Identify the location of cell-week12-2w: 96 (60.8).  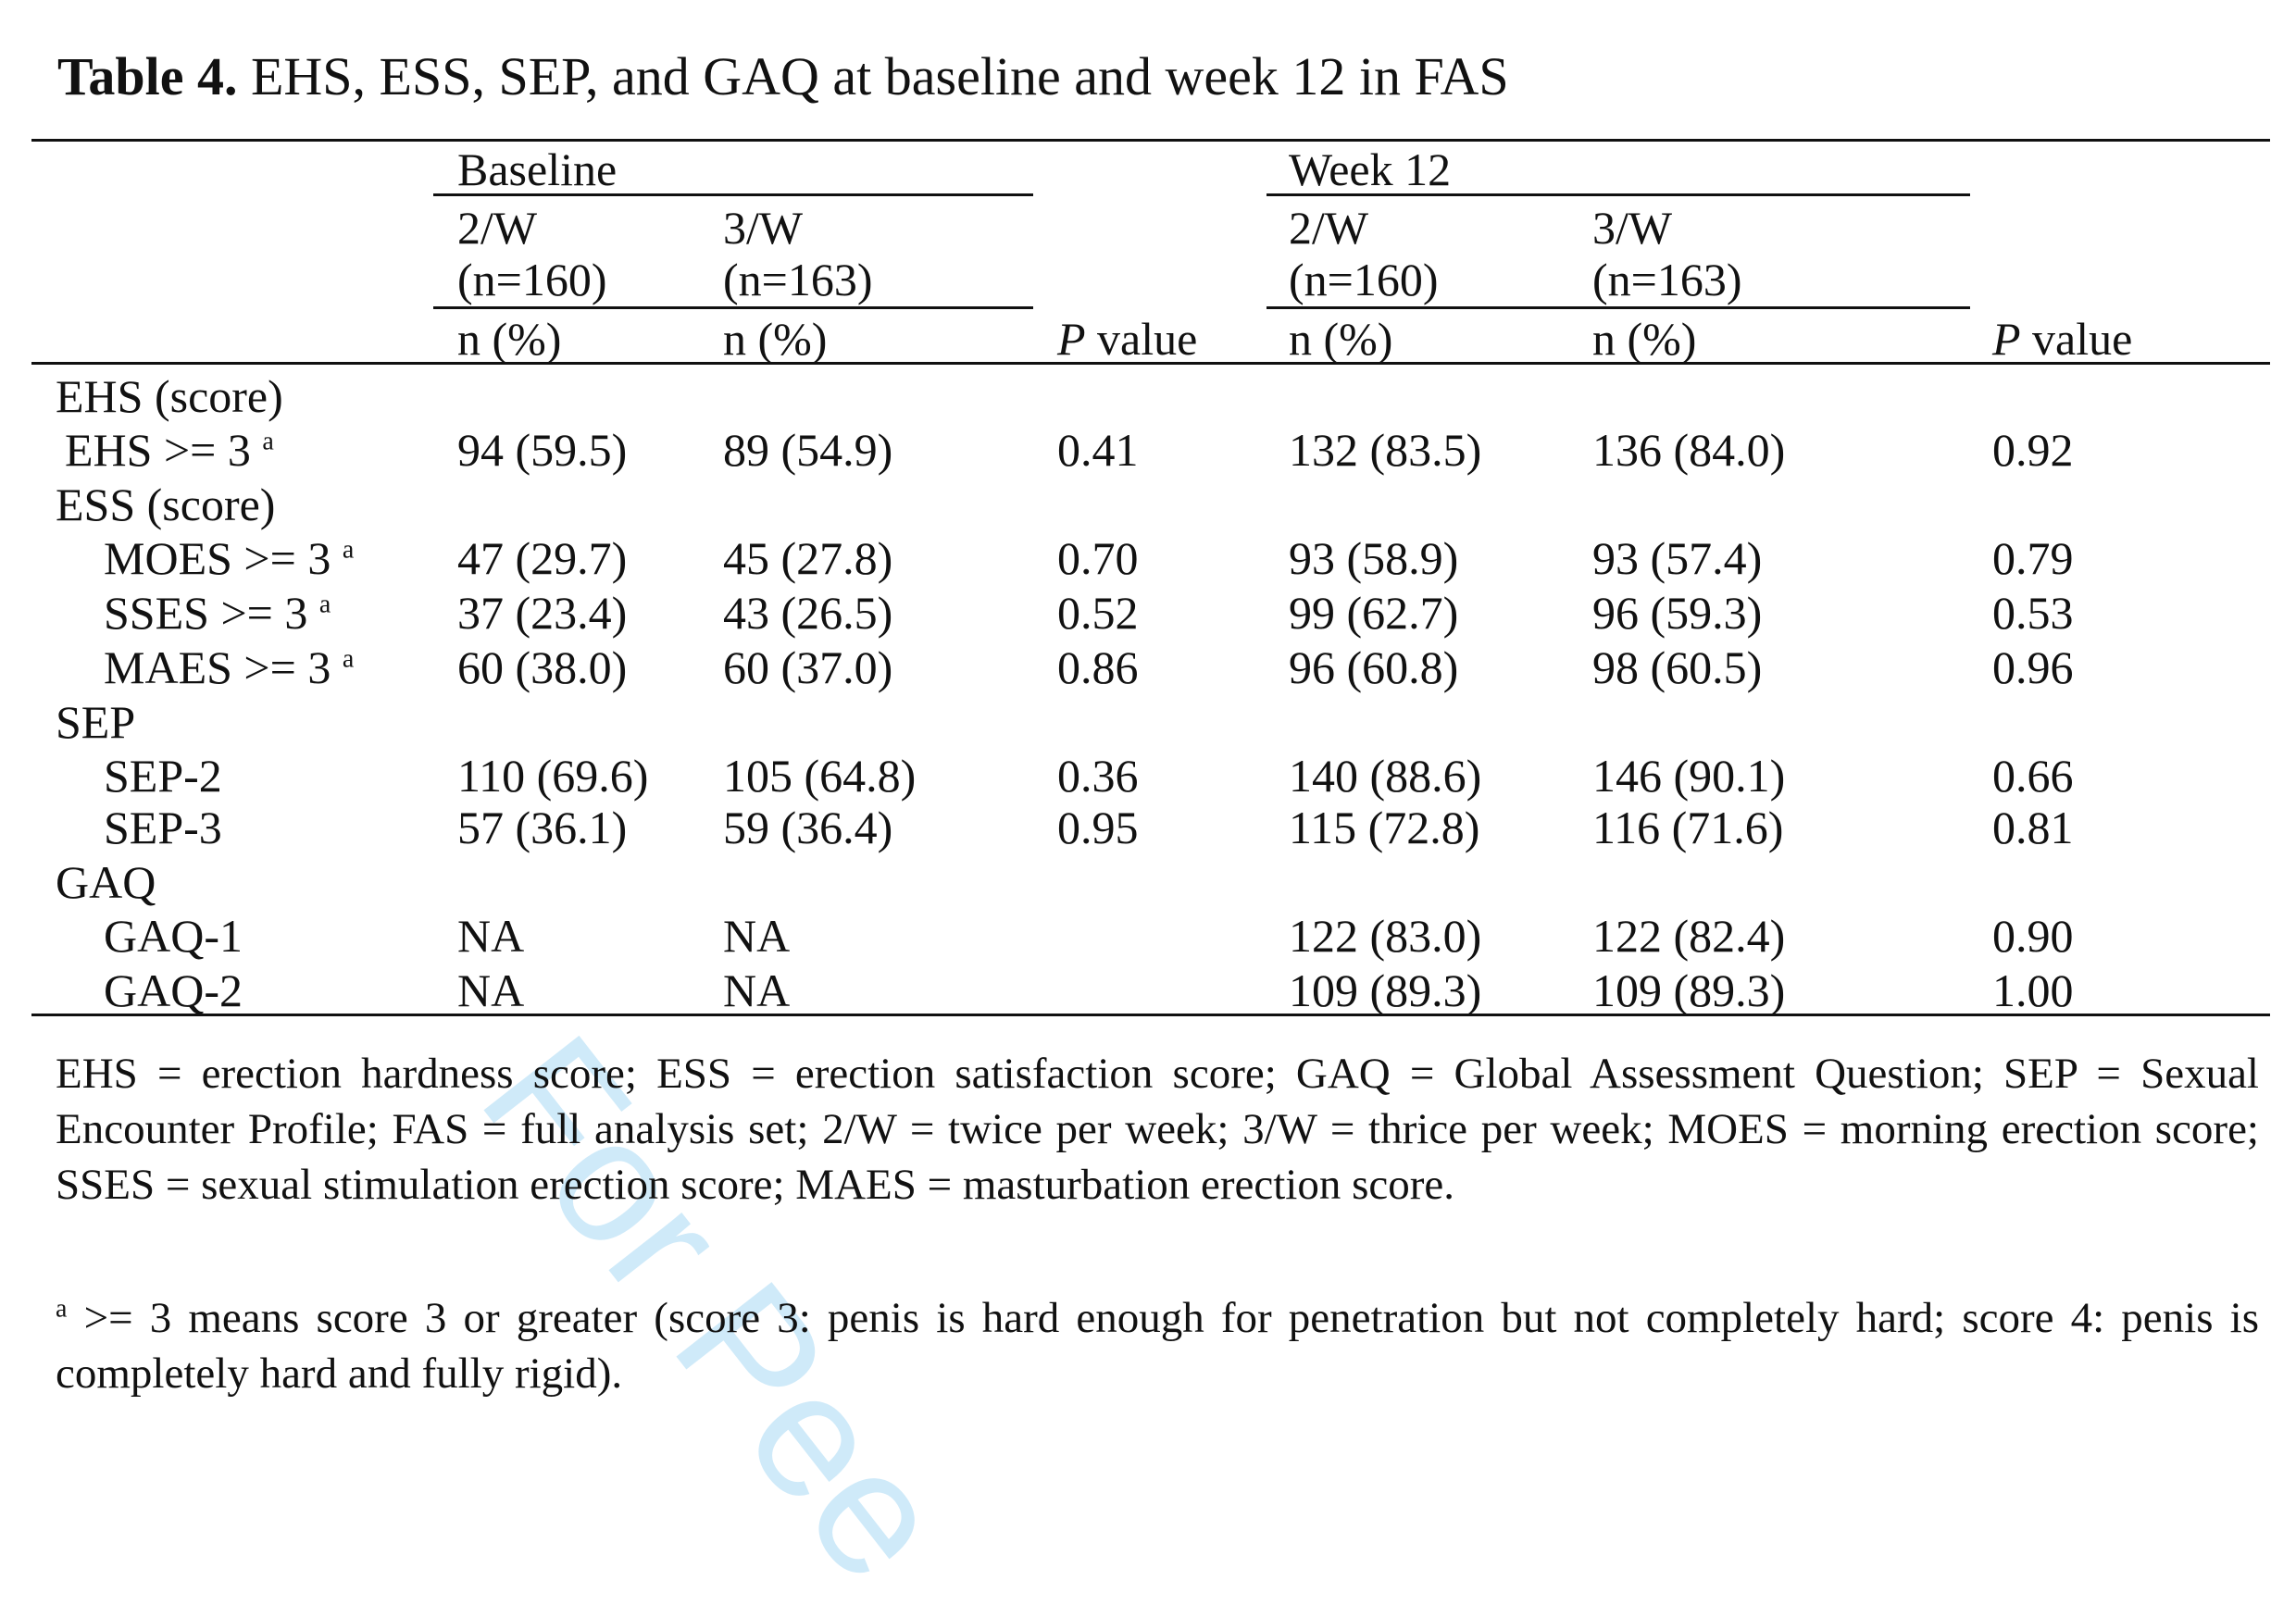
(1374, 667).